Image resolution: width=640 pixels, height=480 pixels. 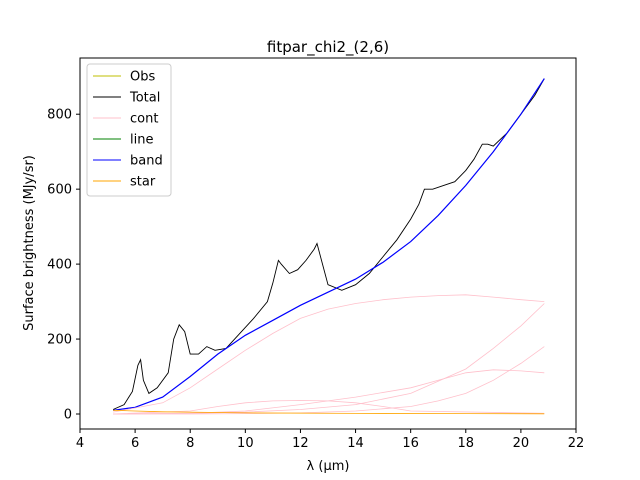 What do you see at coordinates (328, 47) in the screenshot?
I see `chart-title: fitpar_chi2_(2,6)` at bounding box center [328, 47].